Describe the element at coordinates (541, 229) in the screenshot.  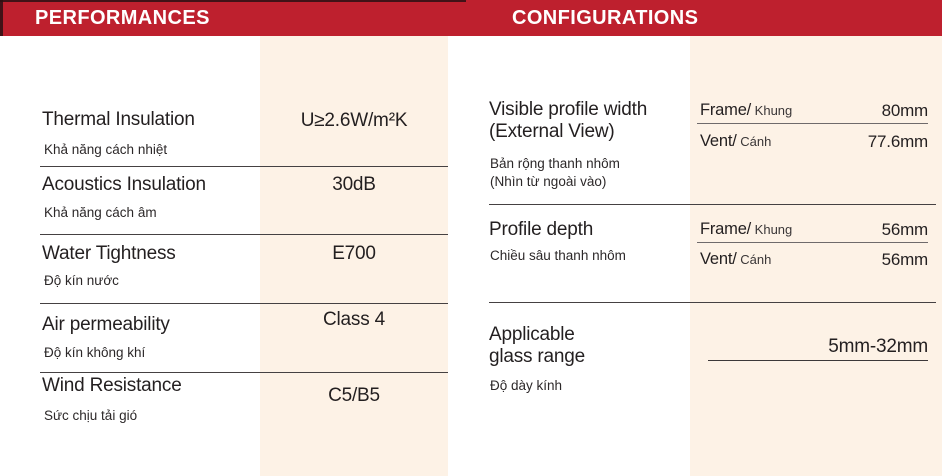
I see `config-label-profile-depth: Profile depth` at that location.